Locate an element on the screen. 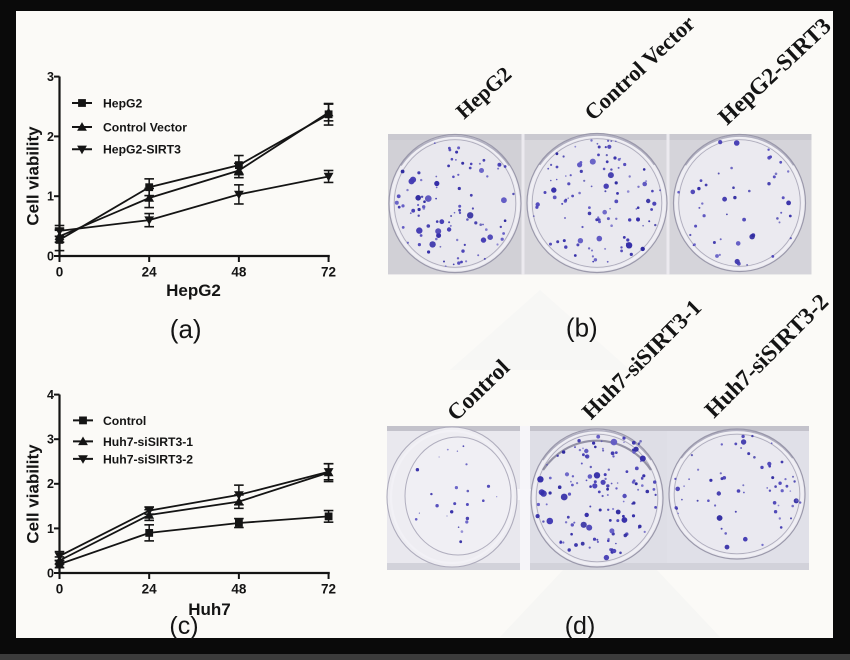 This screenshot has height=660, width=850. svg-text: (a) is located at coordinates (186, 329).